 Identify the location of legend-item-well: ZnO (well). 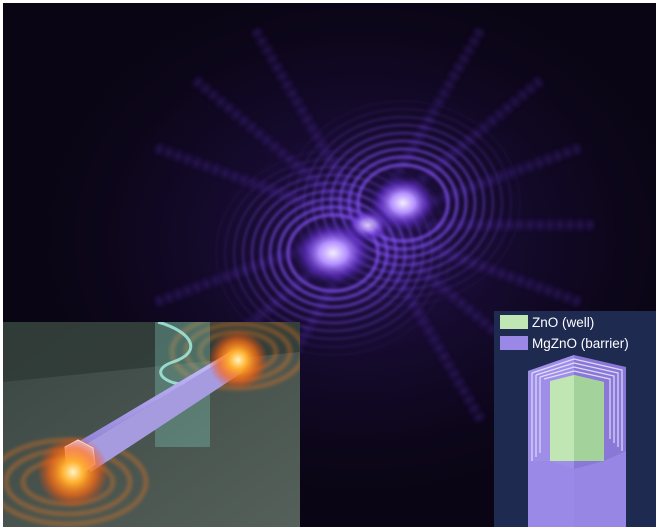
(547, 322).